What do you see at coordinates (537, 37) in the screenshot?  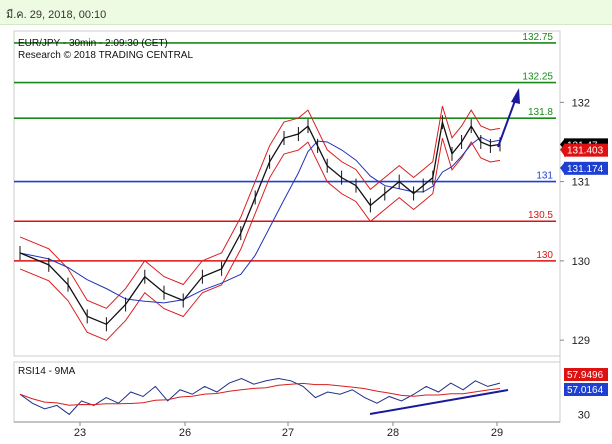 I see `level-label-0: 132.75` at bounding box center [537, 37].